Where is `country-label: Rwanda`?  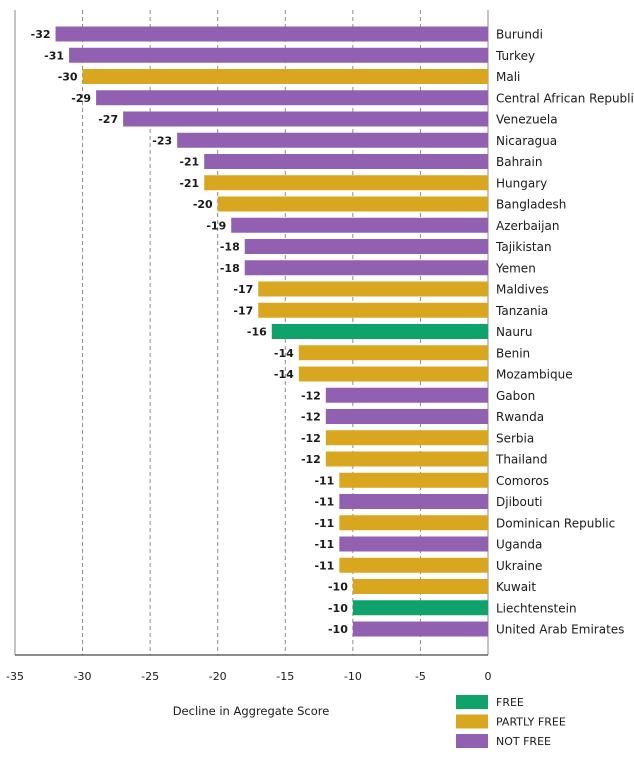 country-label: Rwanda is located at coordinates (520, 417).